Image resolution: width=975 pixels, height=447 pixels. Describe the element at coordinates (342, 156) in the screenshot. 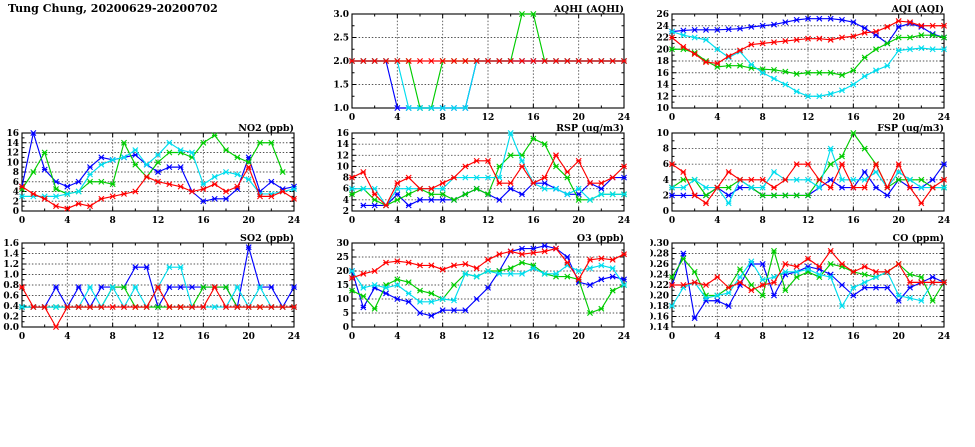

I see `y-tick-label: 12` at that location.